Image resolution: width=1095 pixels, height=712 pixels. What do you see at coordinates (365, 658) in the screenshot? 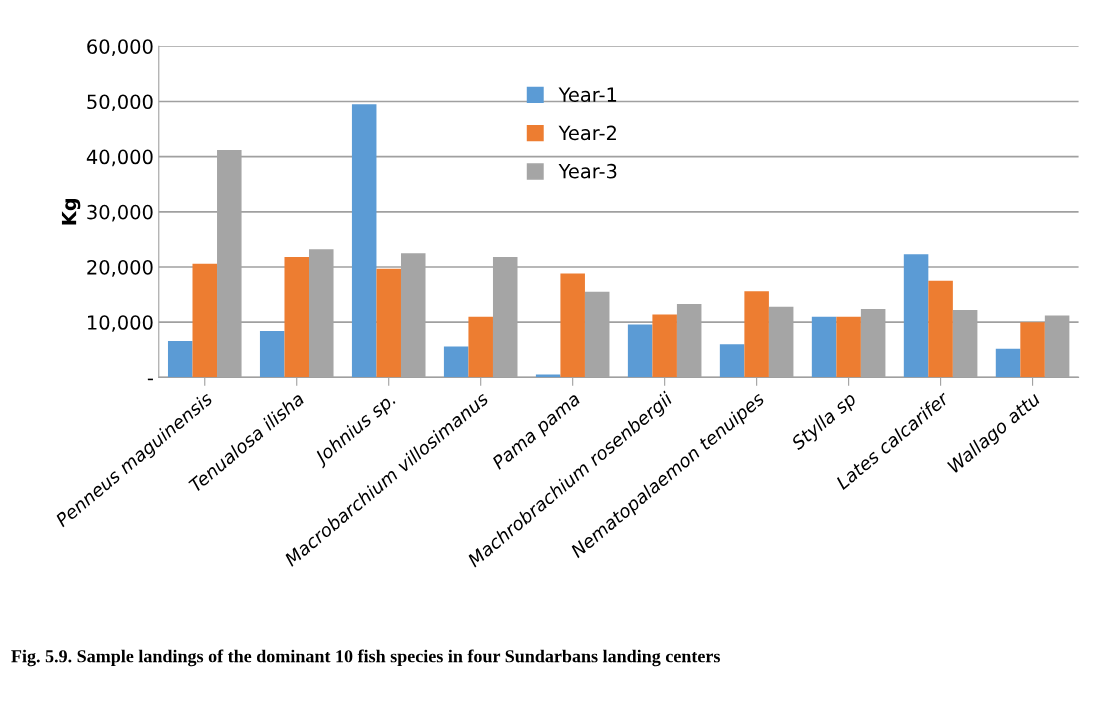
I see `caption: Fig. 5.9. Sample landings of the dominant 10 fish species in four Sundarbans landing centers` at bounding box center [365, 658].